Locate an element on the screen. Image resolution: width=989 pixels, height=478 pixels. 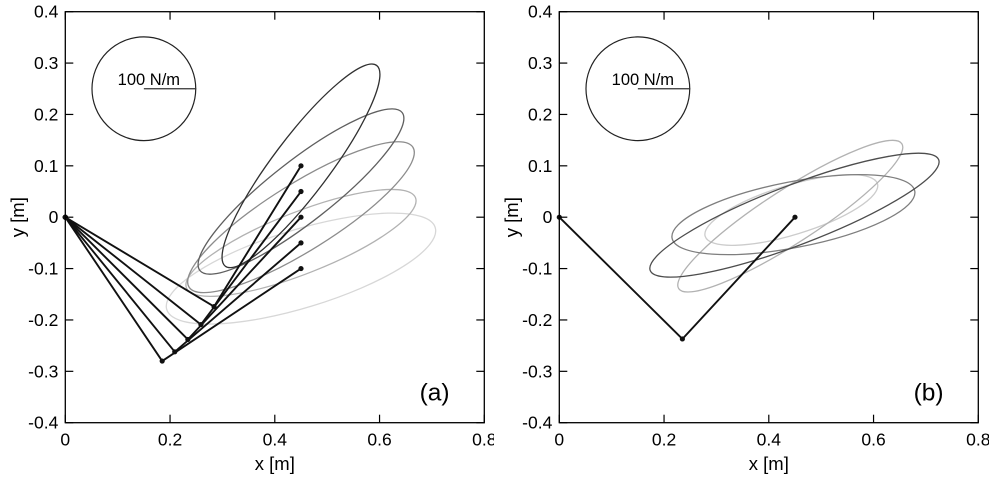
panel-label: (b) is located at coordinates (929, 392).